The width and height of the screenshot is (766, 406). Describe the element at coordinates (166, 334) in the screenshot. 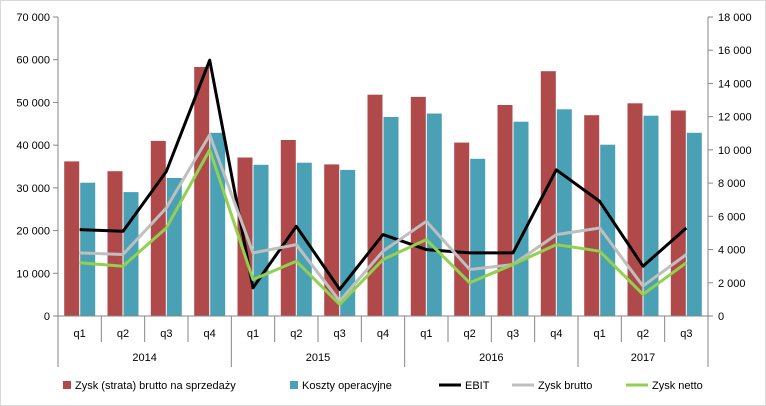

I see `x-tick-label-2: q3` at that location.